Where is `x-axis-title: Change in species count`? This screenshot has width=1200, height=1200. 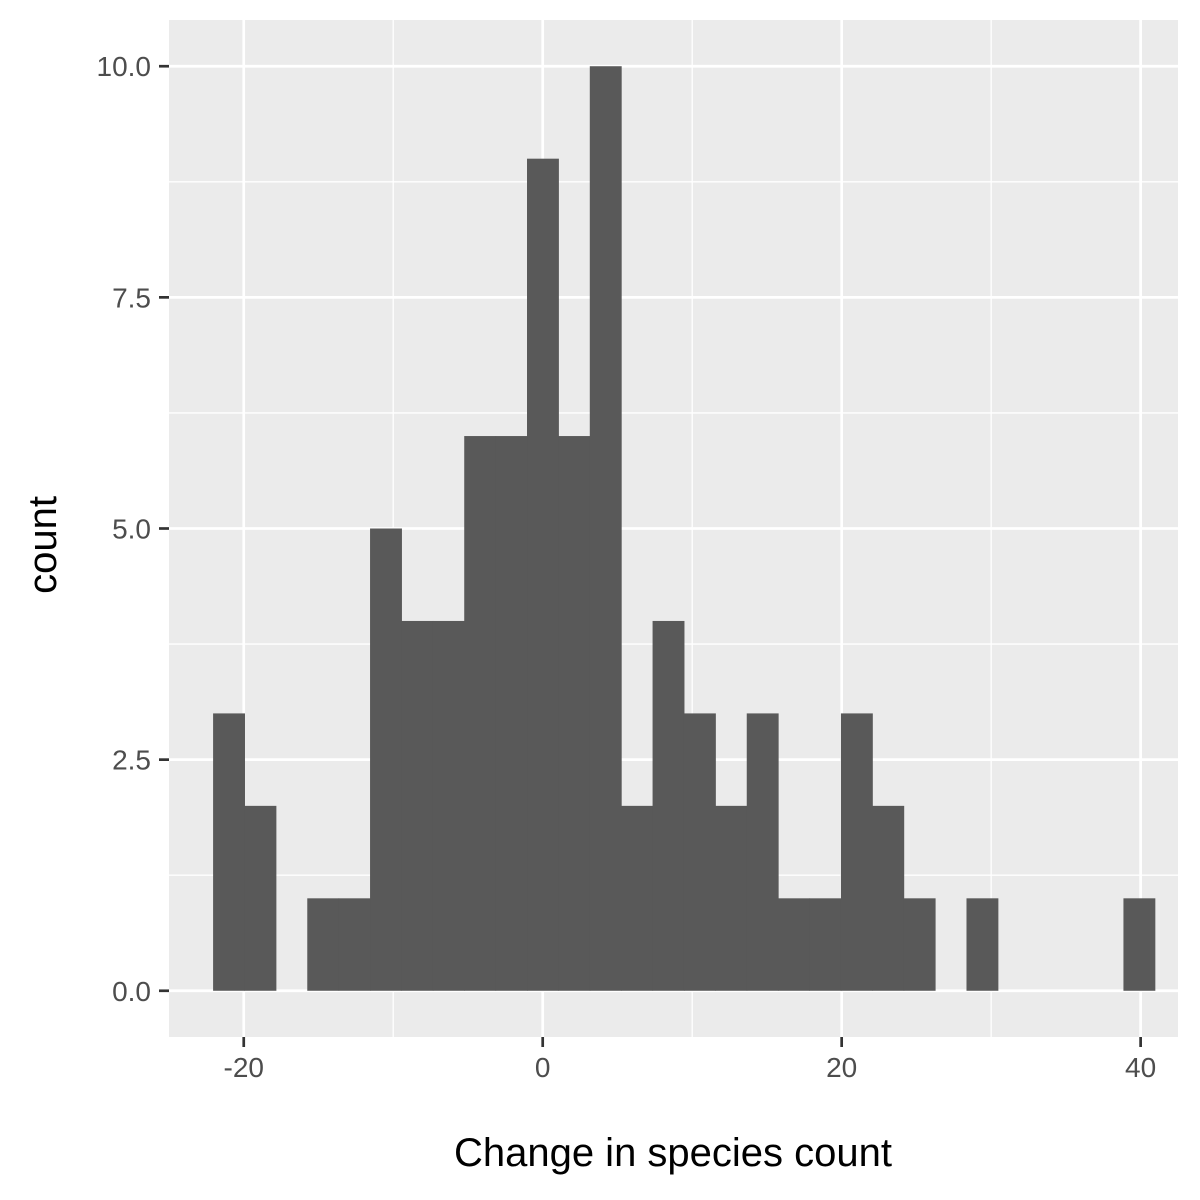 x-axis-title: Change in species count is located at coordinates (673, 1153).